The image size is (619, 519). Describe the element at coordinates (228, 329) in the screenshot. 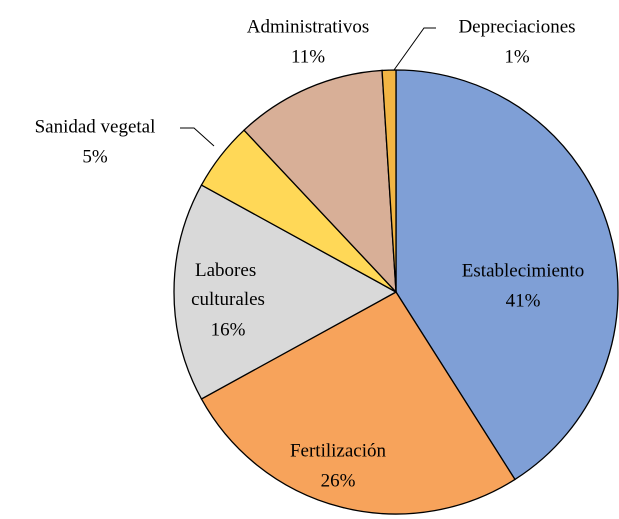

I see `value-label: 16%` at that location.